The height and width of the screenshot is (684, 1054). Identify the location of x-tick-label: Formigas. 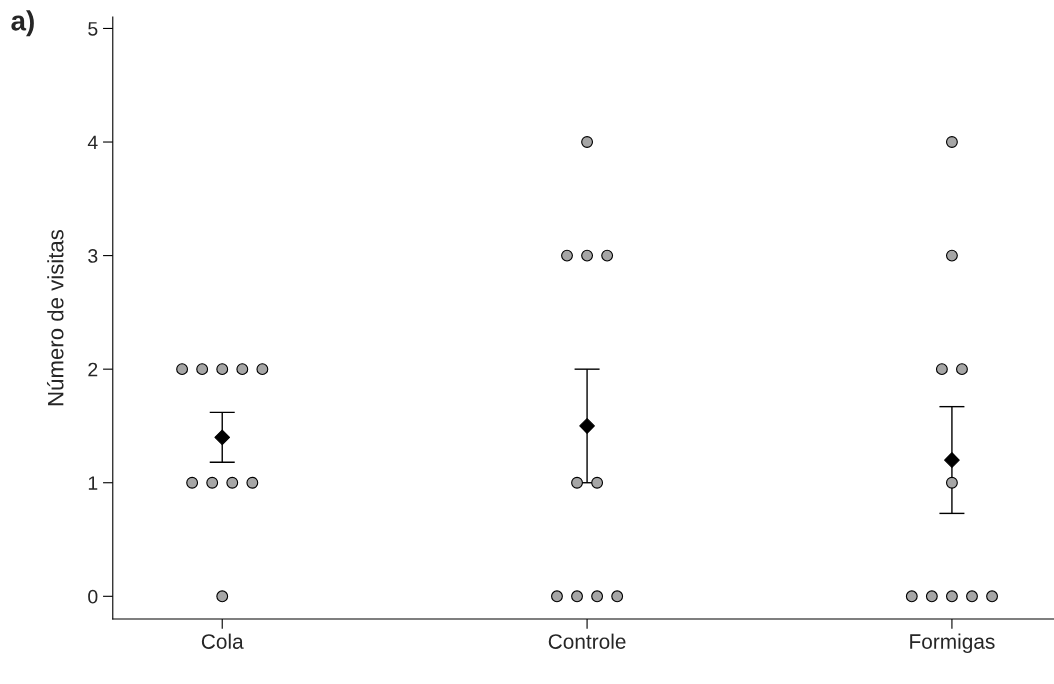
(952, 643).